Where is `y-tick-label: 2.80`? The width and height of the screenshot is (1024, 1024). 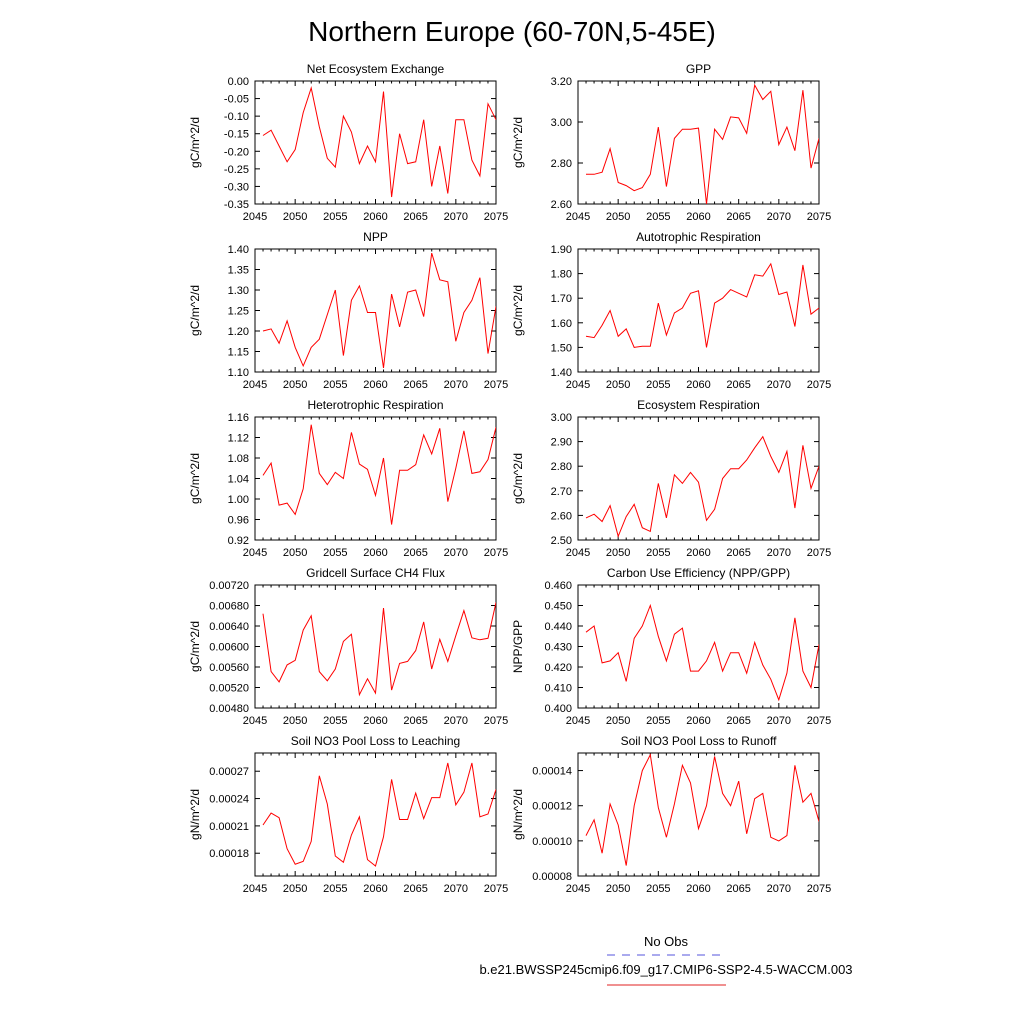
y-tick-label: 2.80 is located at coordinates (561, 467).